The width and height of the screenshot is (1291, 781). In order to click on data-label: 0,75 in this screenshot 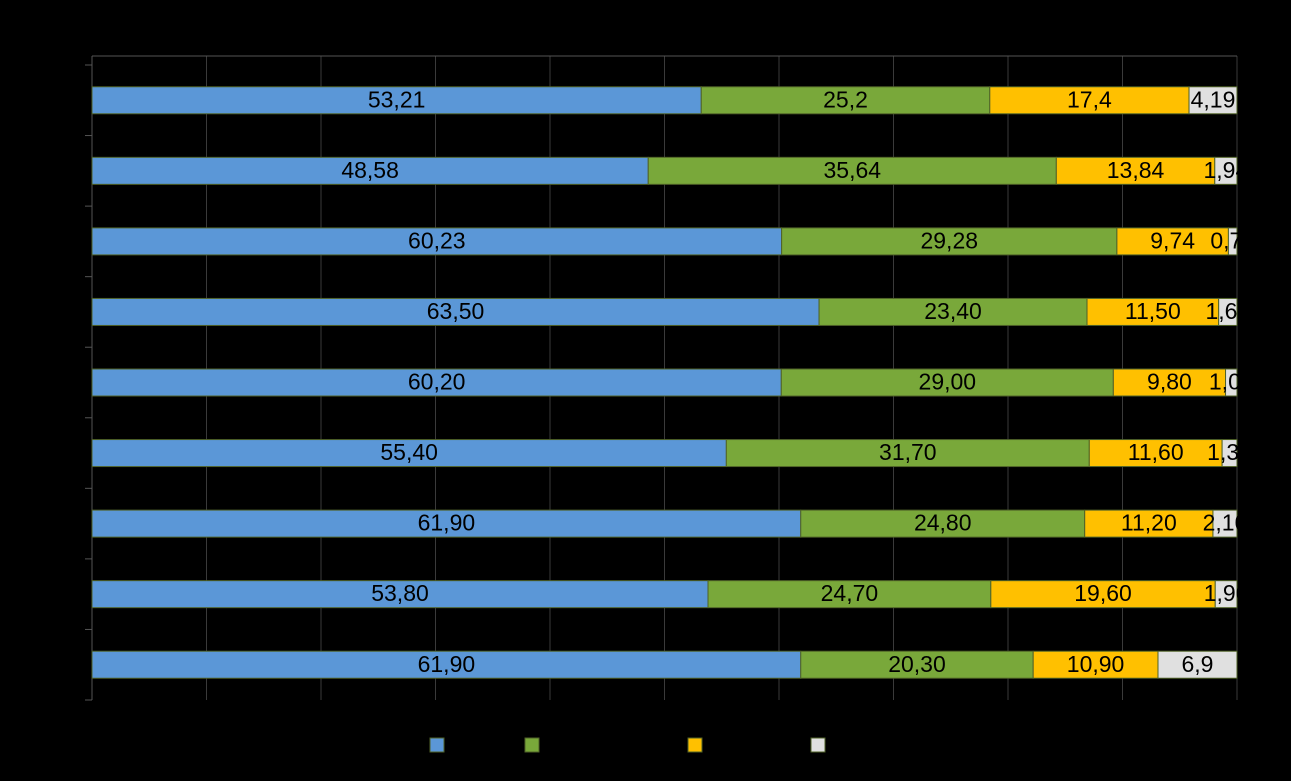, I will do `click(1232, 240)`.